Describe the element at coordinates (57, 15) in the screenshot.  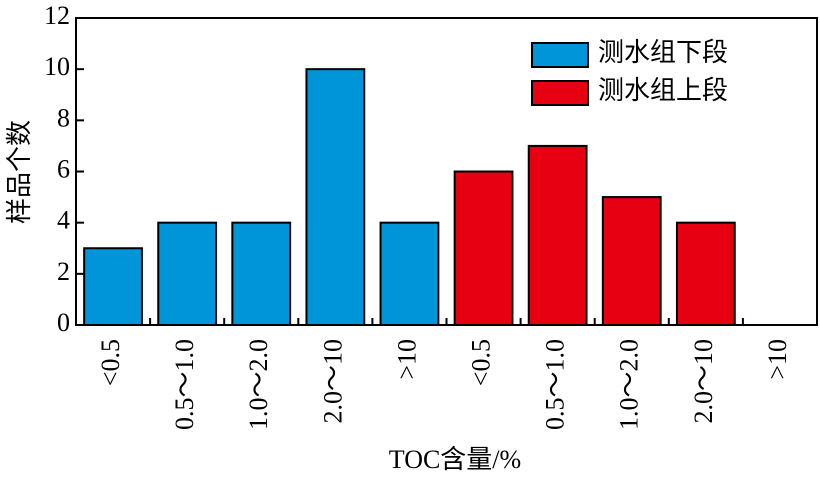
I see `y-tick-label: 12` at that location.